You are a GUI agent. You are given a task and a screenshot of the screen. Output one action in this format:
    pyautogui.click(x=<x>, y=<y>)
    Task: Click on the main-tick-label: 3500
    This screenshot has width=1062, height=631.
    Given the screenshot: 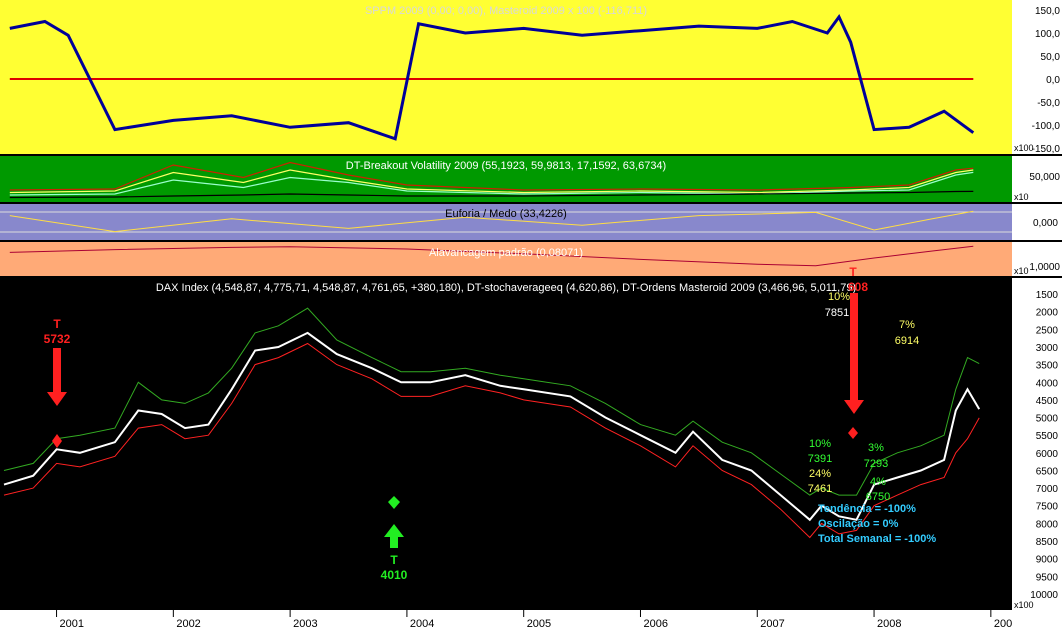 What is the action you would take?
    pyautogui.click(x=1047, y=366)
    